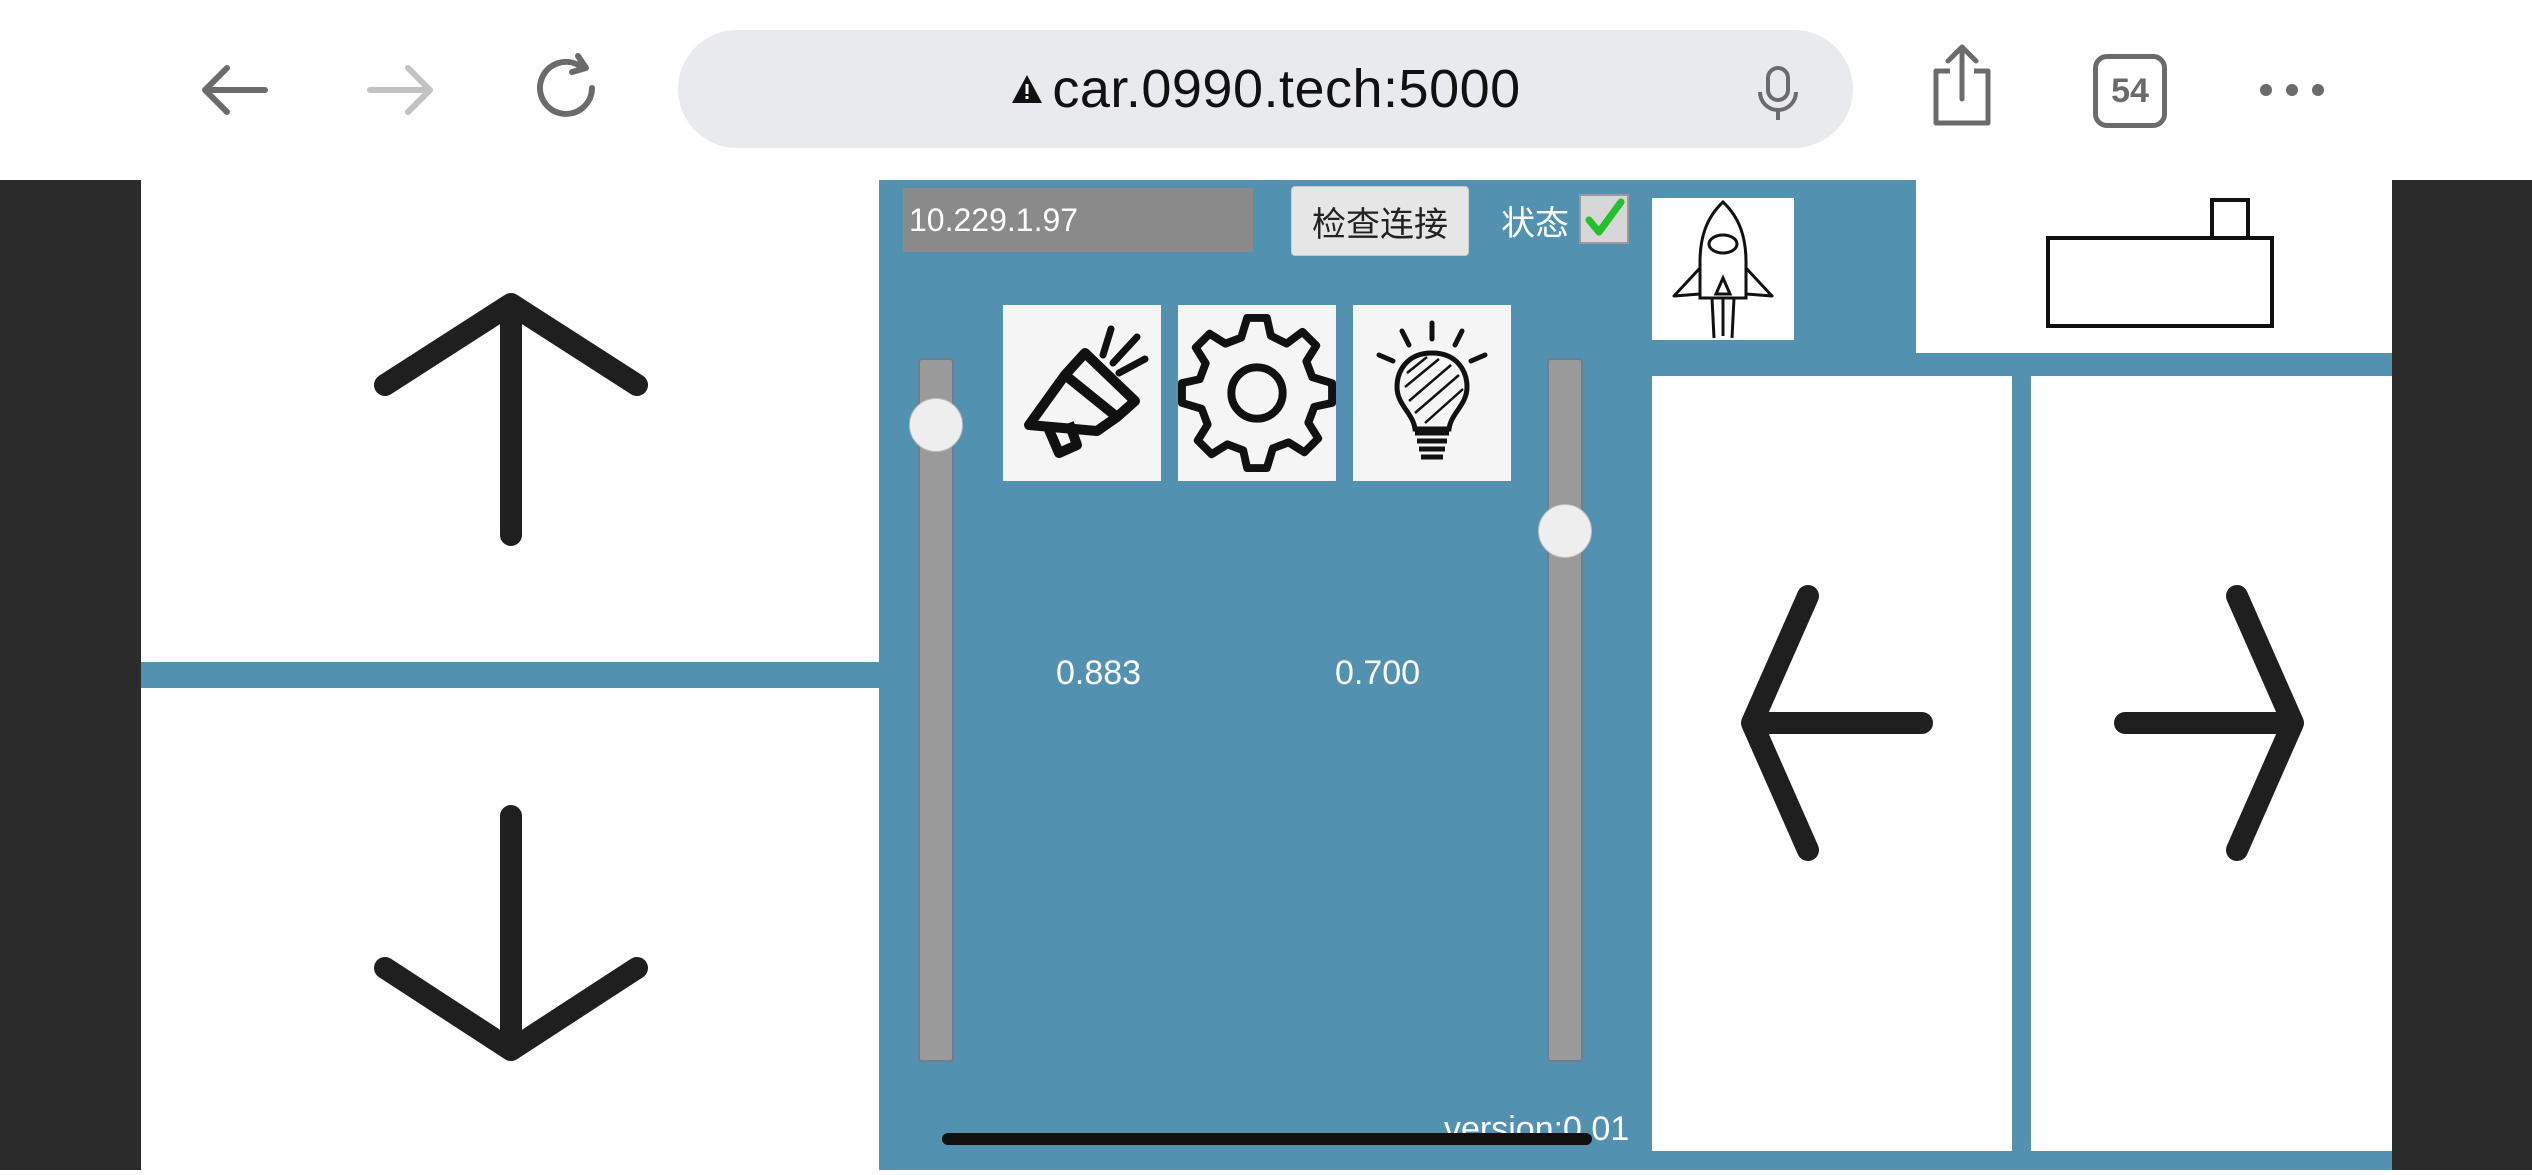 This screenshot has height=1175, width=2532. Describe the element at coordinates (2160, 263) in the screenshot. I see `camera-icon` at that location.